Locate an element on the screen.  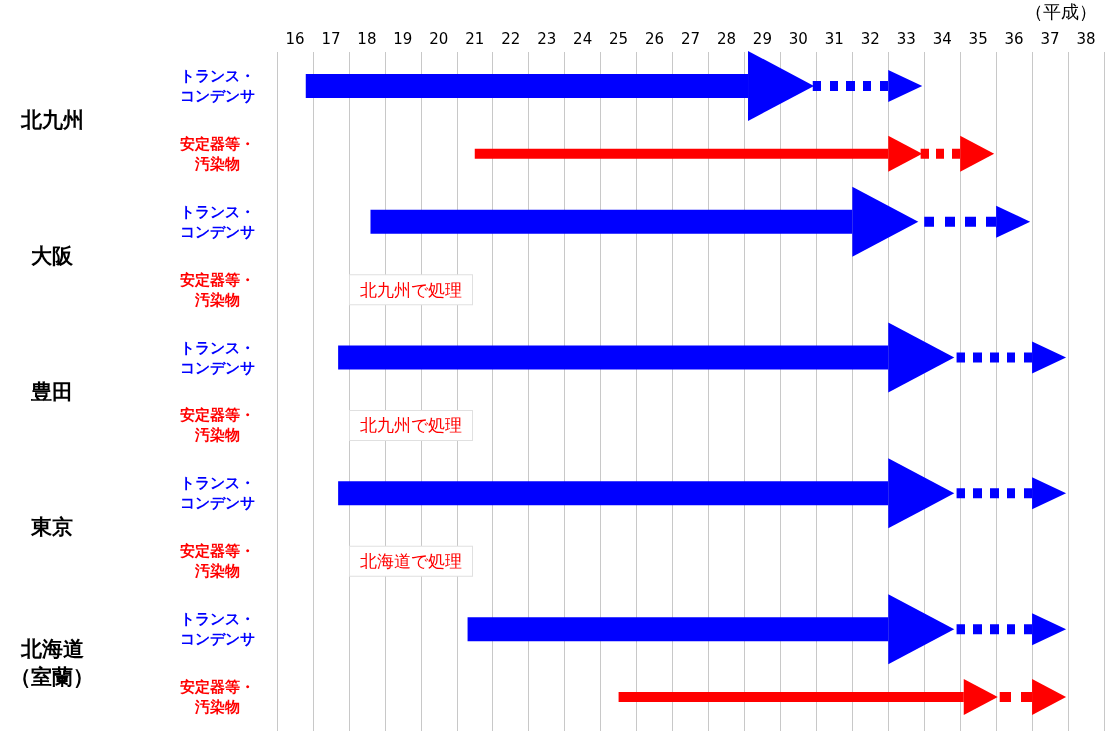
x-tick-label: 28 is located at coordinates (726, 38).